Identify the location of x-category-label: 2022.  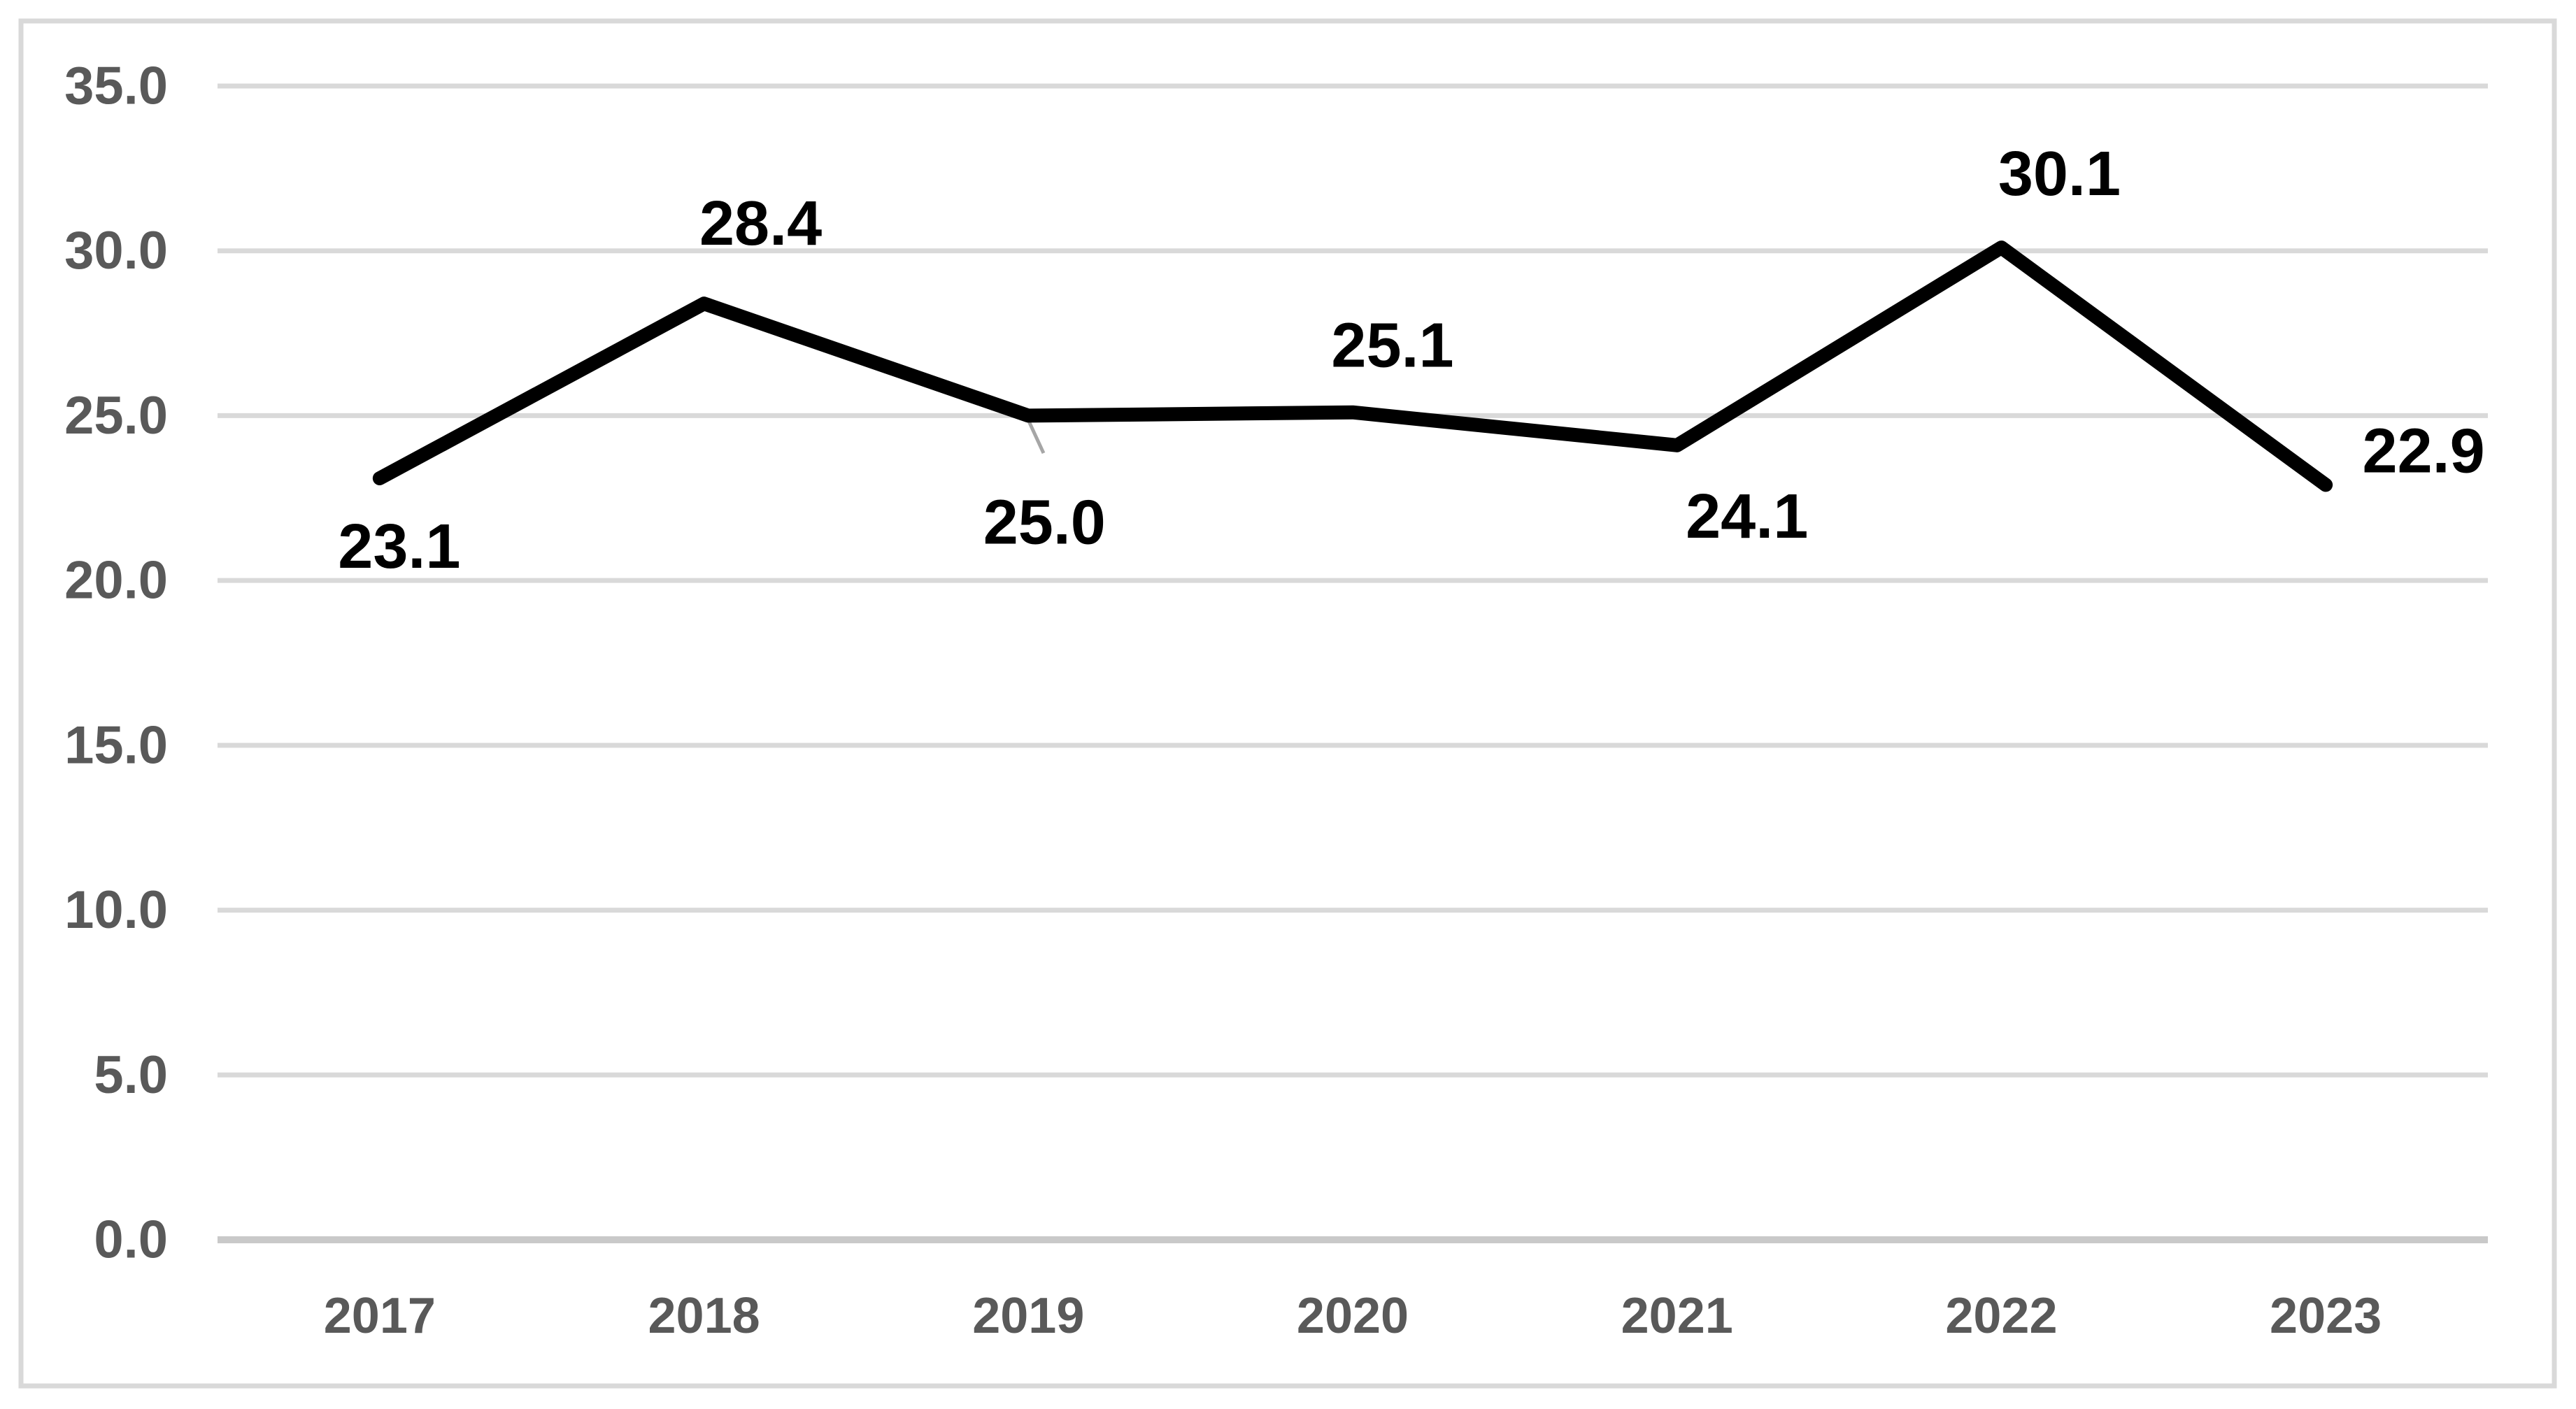
(2001, 1316).